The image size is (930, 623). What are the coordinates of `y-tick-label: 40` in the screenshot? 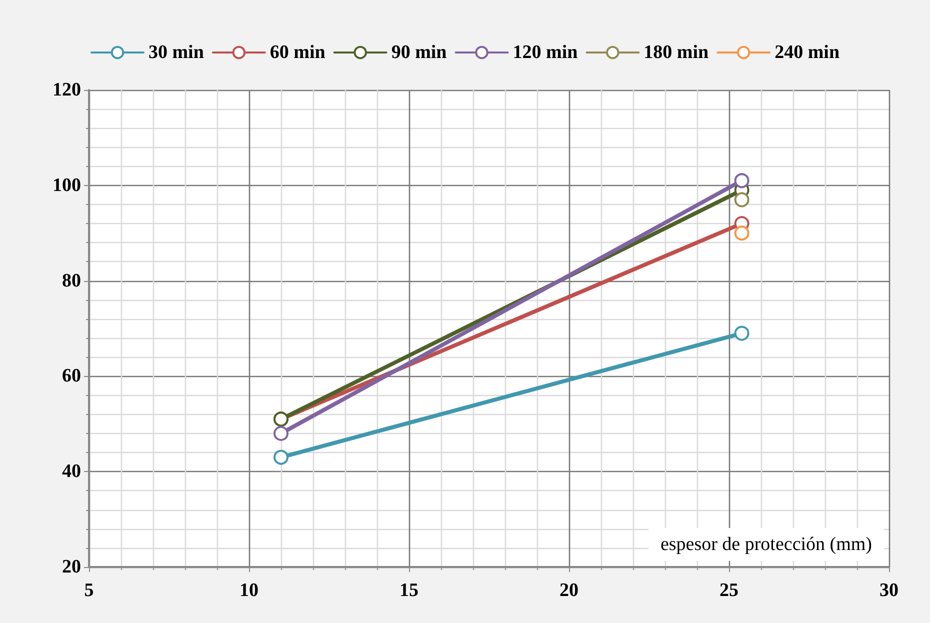 It's located at (71, 471).